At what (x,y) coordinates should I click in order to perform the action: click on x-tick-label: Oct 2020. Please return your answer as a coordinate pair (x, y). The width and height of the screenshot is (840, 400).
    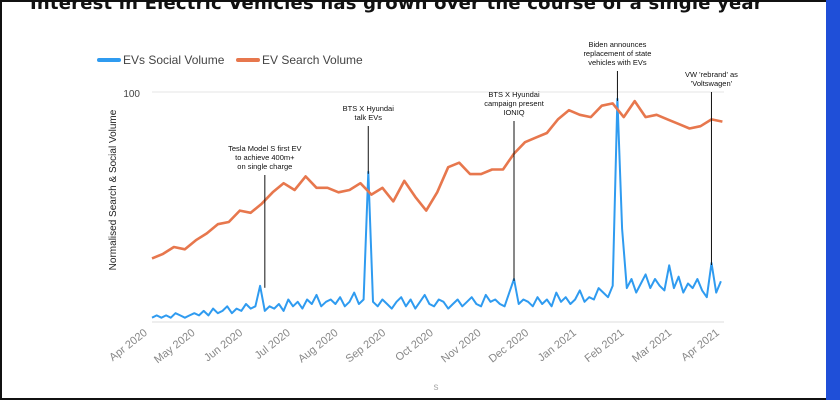
    Looking at the image, I should click on (414, 345).